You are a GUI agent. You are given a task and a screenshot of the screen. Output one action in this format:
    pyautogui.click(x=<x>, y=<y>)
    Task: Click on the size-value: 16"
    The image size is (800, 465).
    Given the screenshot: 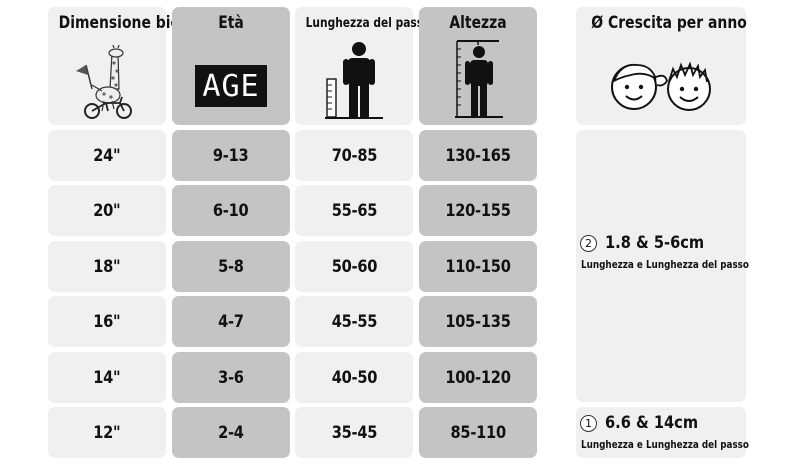 What is the action you would take?
    pyautogui.click(x=107, y=321)
    